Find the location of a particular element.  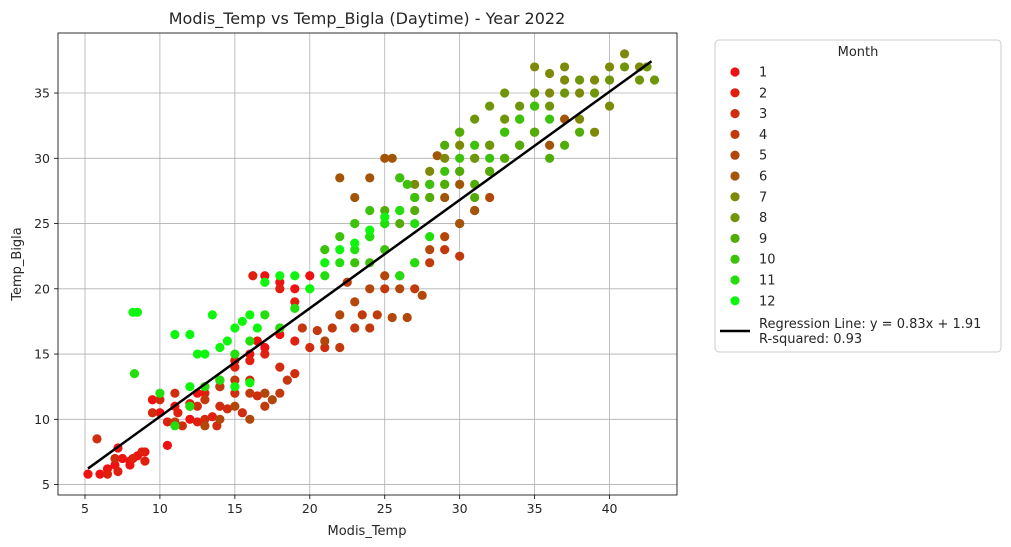

legend-label-month-9: 9 is located at coordinates (763, 239).